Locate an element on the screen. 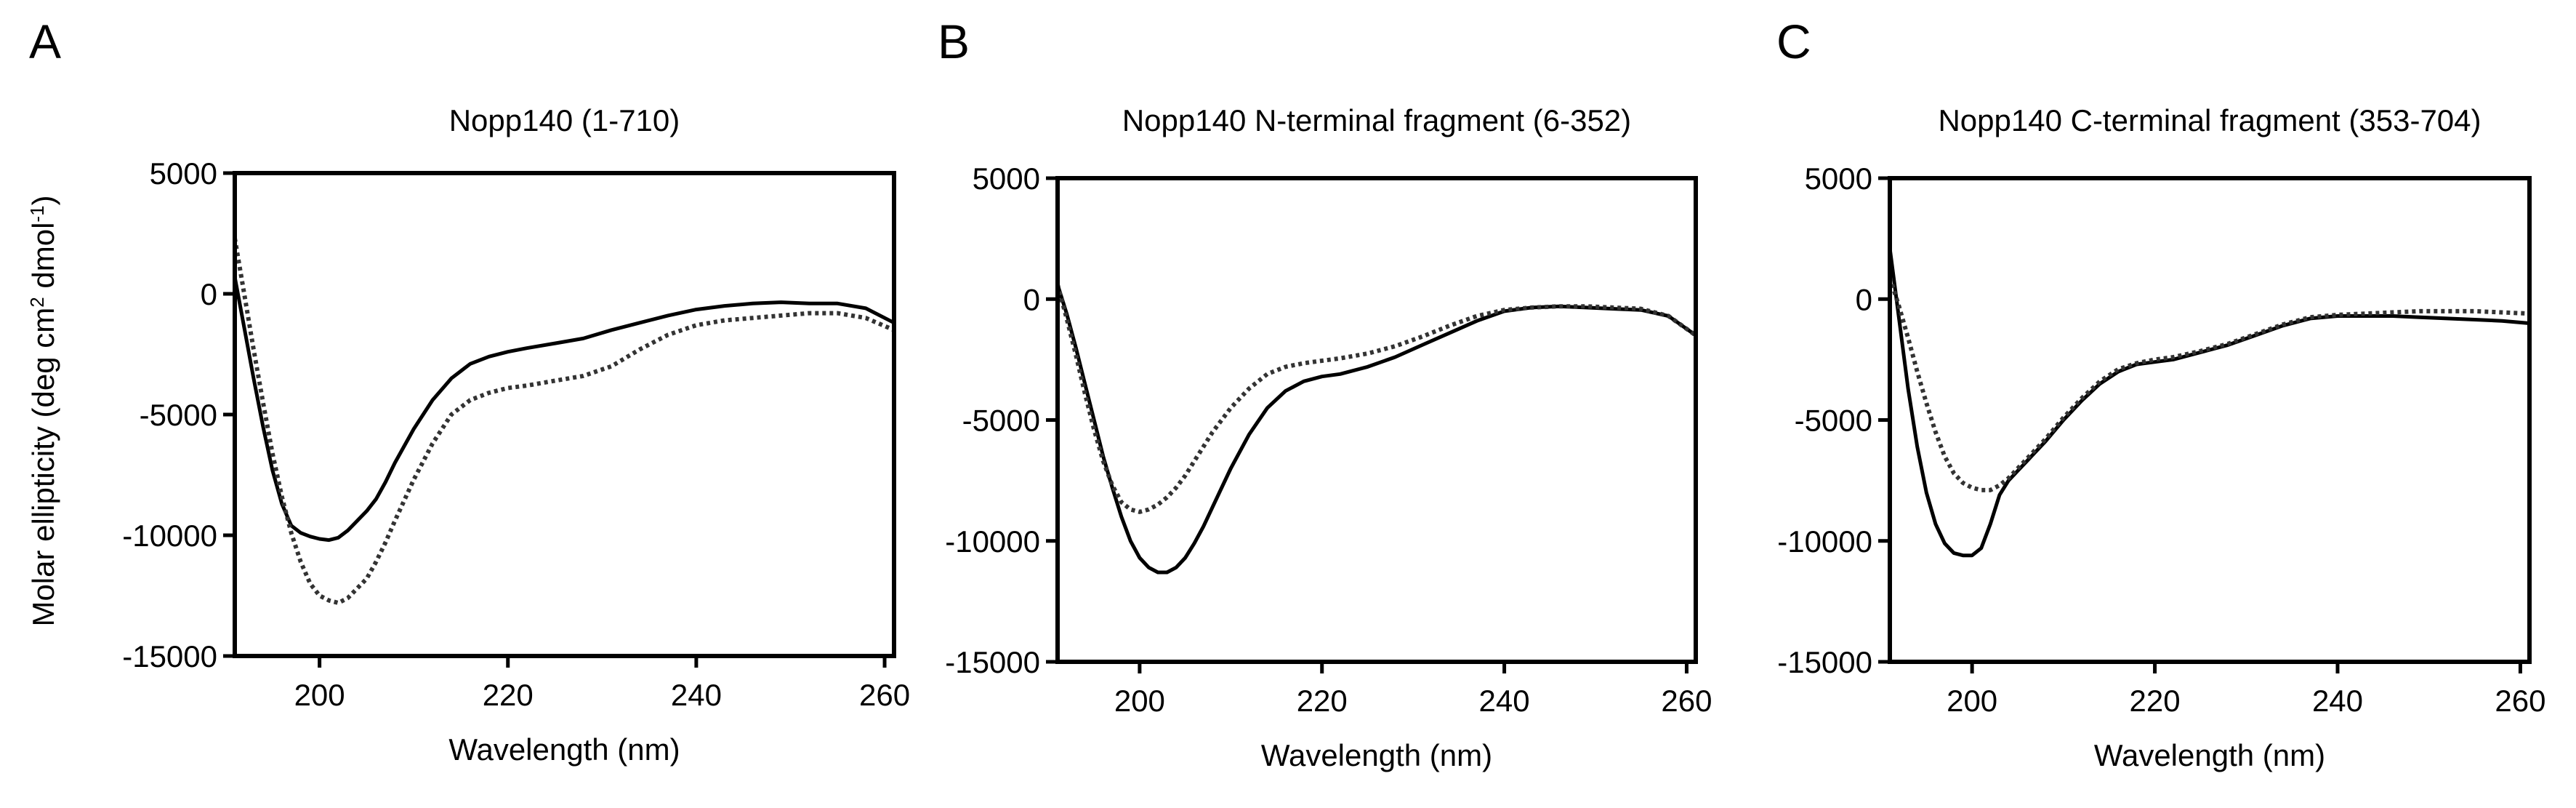 The image size is (2576, 808). panel-label: A is located at coordinates (45, 41).